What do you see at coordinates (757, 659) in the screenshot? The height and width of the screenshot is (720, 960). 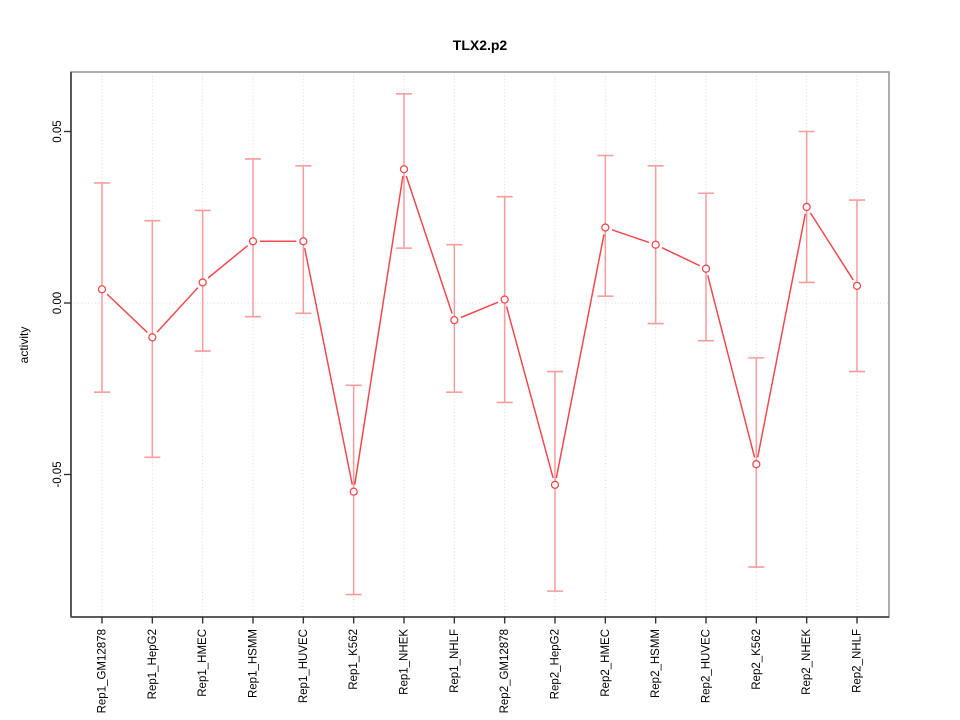 I see `x-tick-label: Rep2_K562` at bounding box center [757, 659].